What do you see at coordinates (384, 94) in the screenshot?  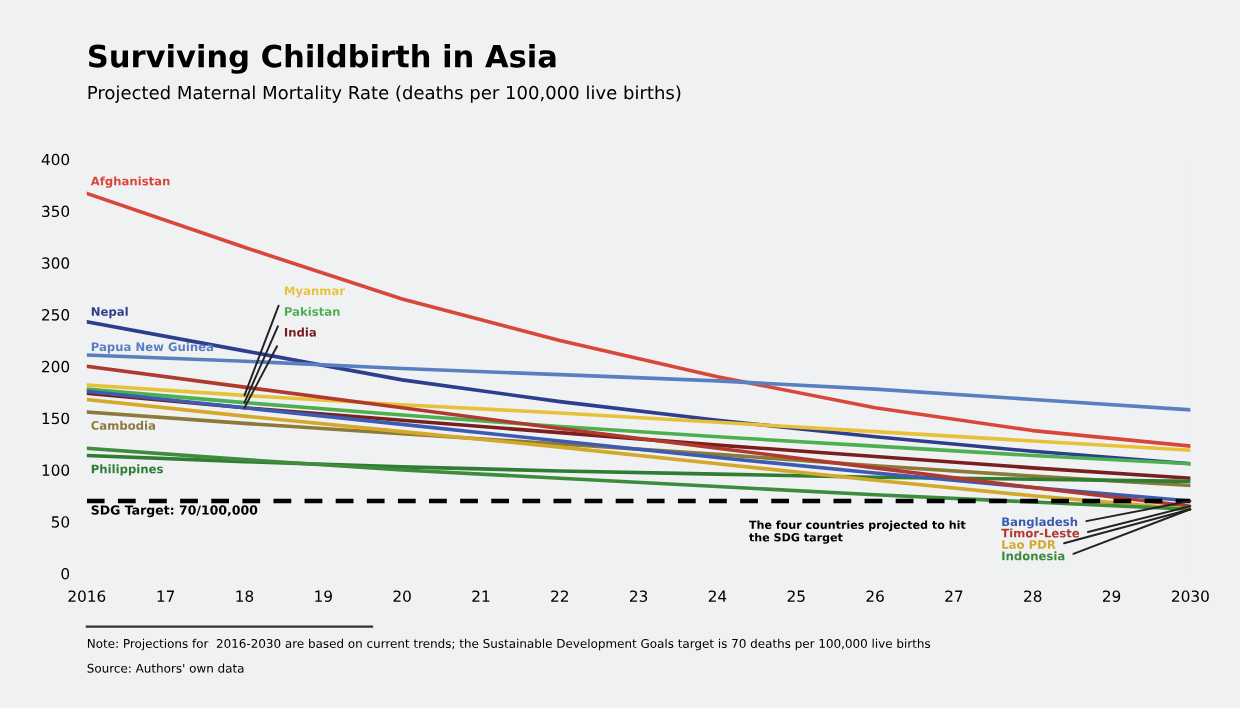 I see `chart-subtitle: Projected Maternal Mortality Rate (deaths per 100,000 live births)` at bounding box center [384, 94].